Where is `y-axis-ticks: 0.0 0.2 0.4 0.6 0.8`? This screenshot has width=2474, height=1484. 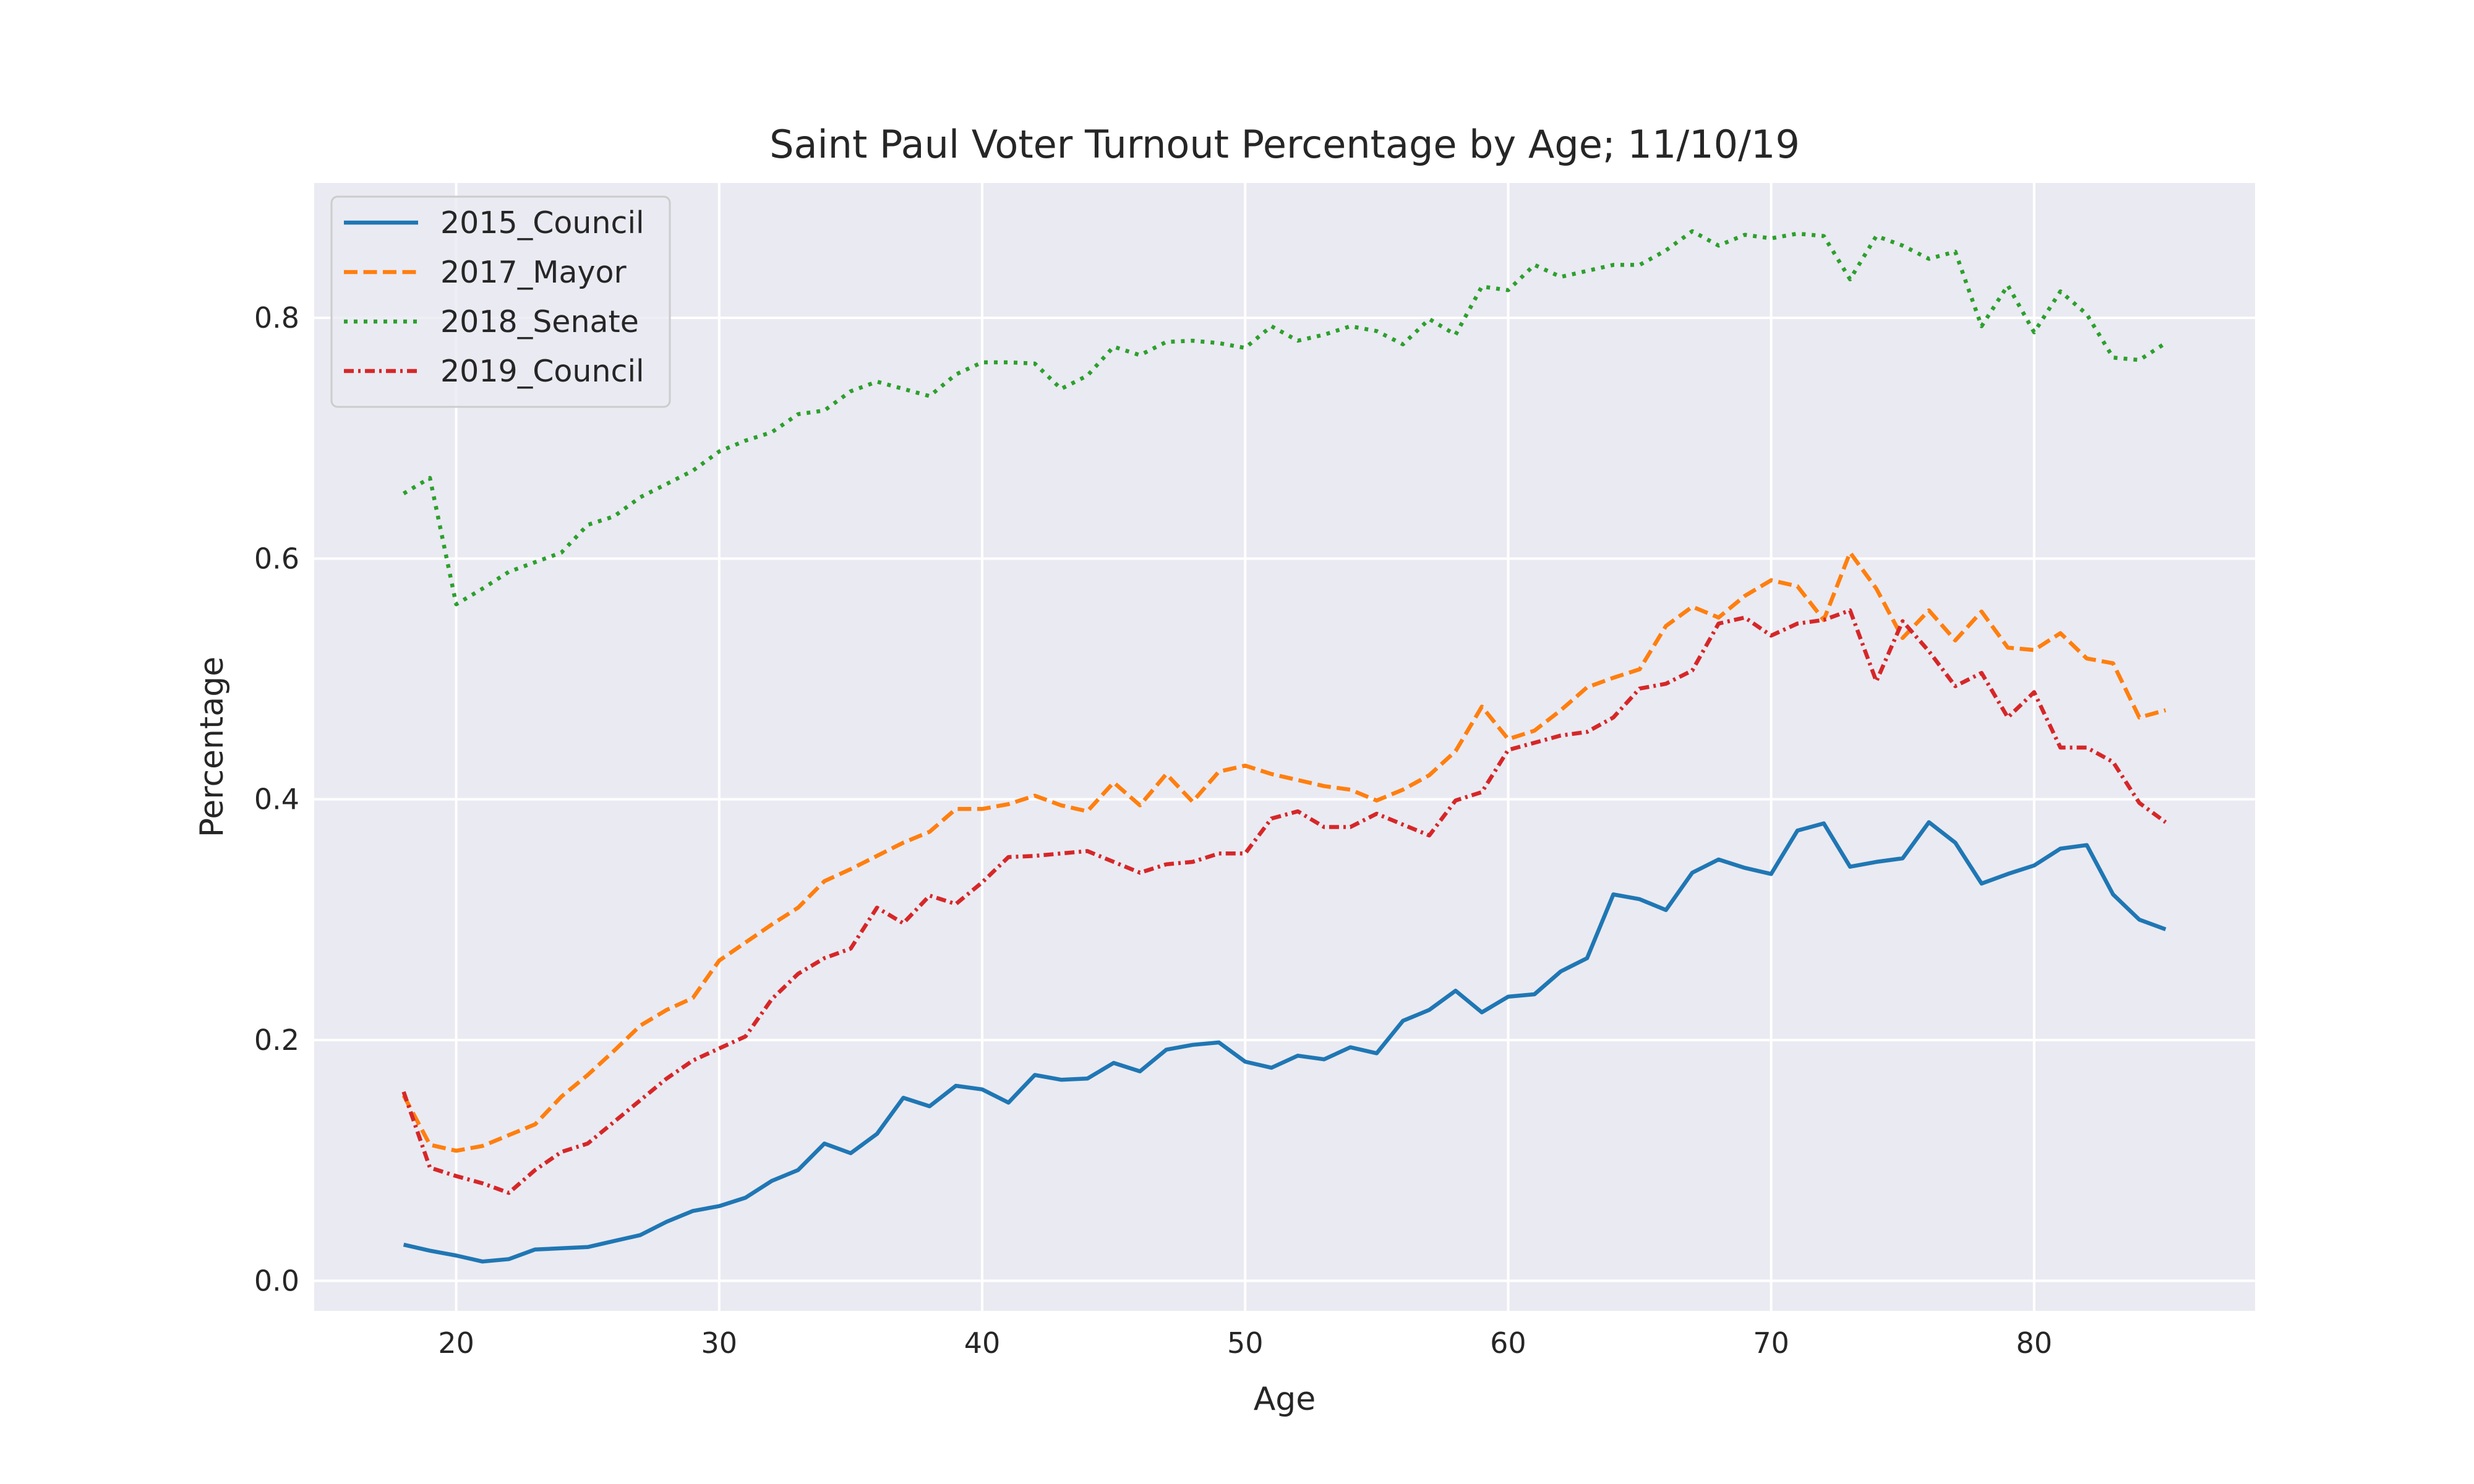 y-axis-ticks: 0.0 0.2 0.4 0.6 0.8 is located at coordinates (276, 799).